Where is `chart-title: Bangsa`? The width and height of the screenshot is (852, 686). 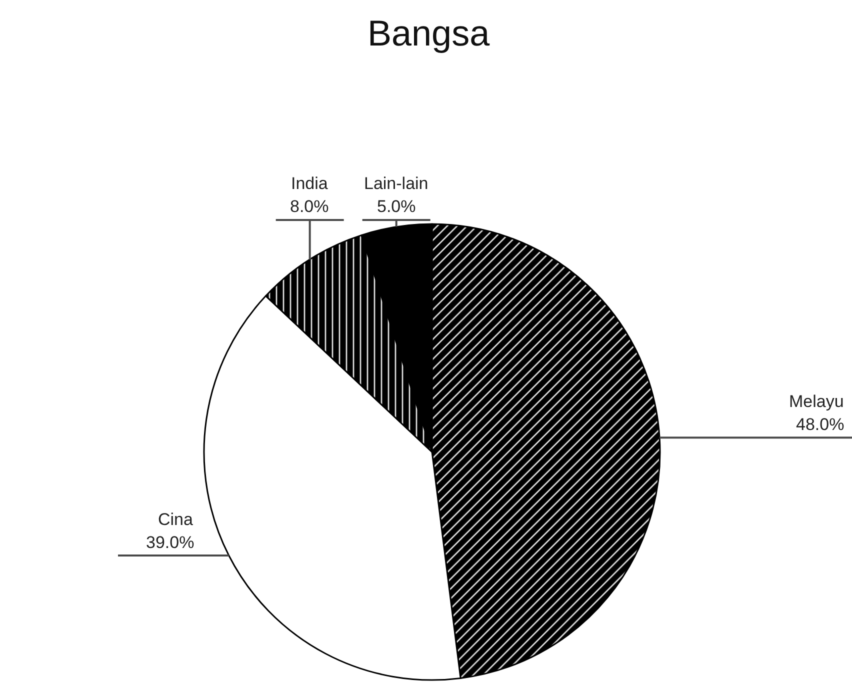
chart-title: Bangsa is located at coordinates (429, 33).